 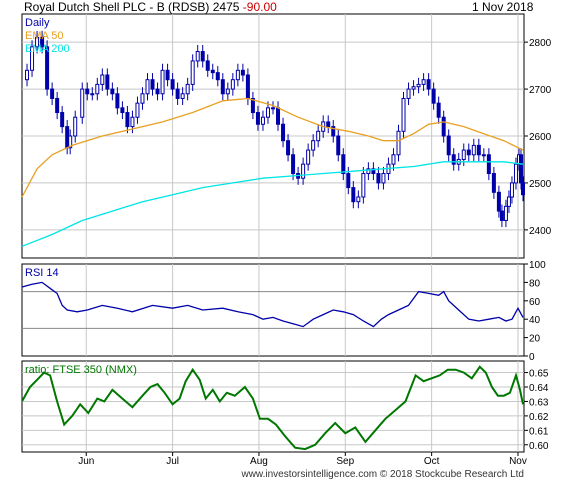 I want to click on legend-entry: EMA 200, so click(x=47, y=49).